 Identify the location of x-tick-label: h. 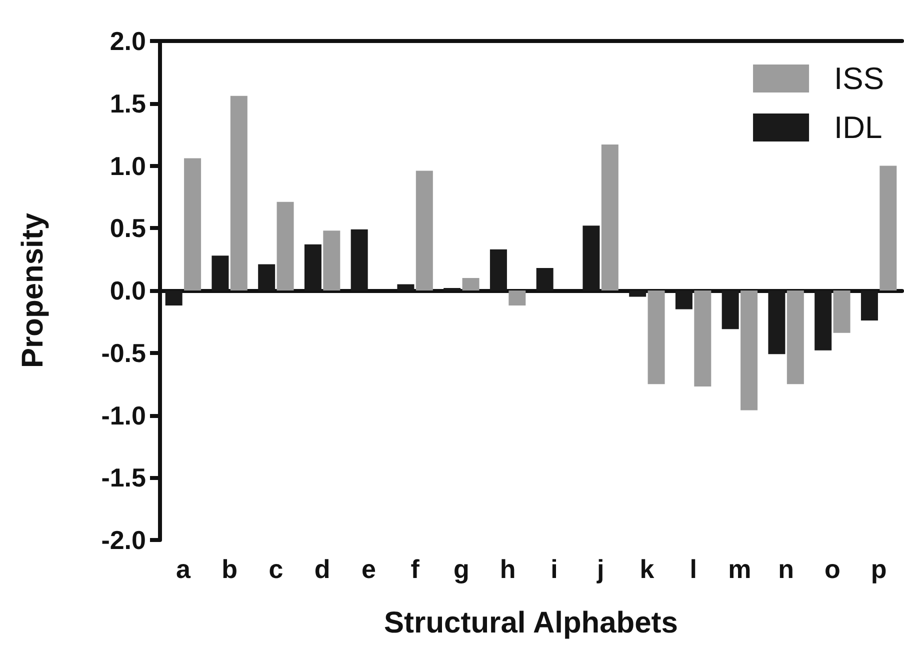
(508, 569).